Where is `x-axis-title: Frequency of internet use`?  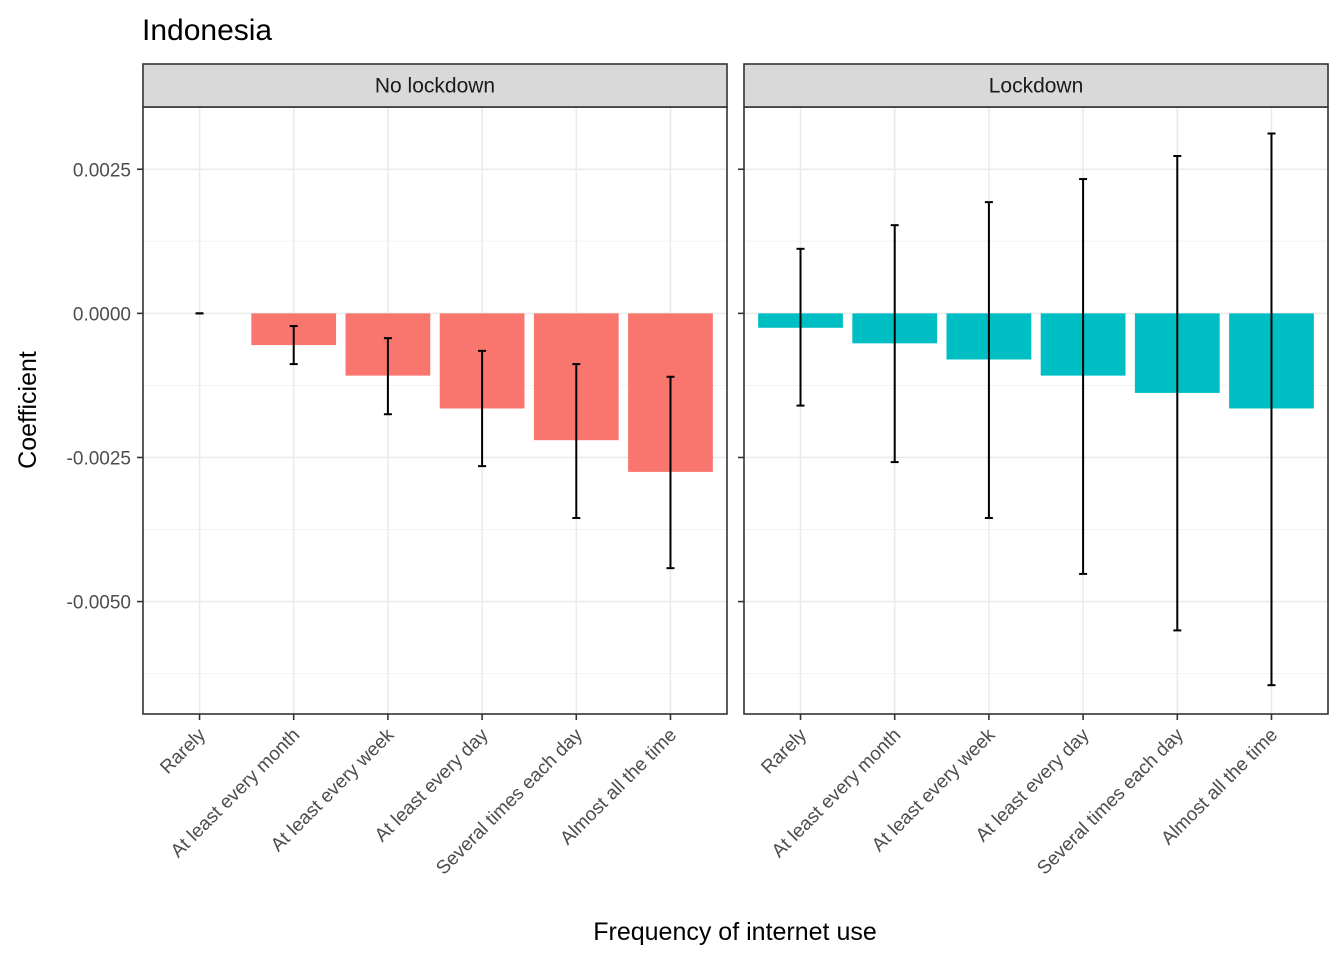
x-axis-title: Frequency of internet use is located at coordinates (735, 932).